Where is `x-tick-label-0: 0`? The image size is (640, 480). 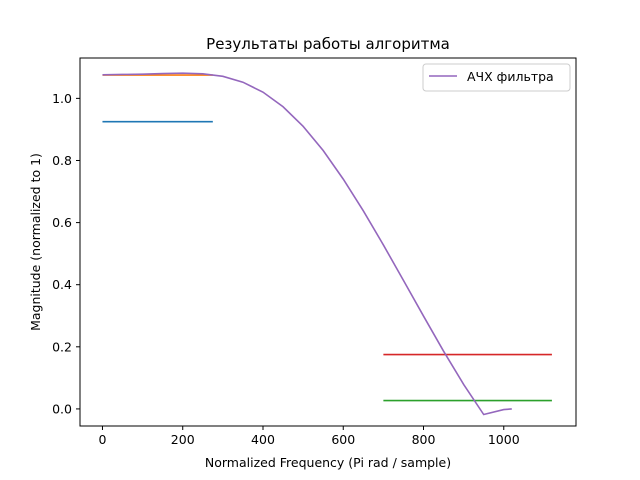 x-tick-label-0: 0 is located at coordinates (102, 439).